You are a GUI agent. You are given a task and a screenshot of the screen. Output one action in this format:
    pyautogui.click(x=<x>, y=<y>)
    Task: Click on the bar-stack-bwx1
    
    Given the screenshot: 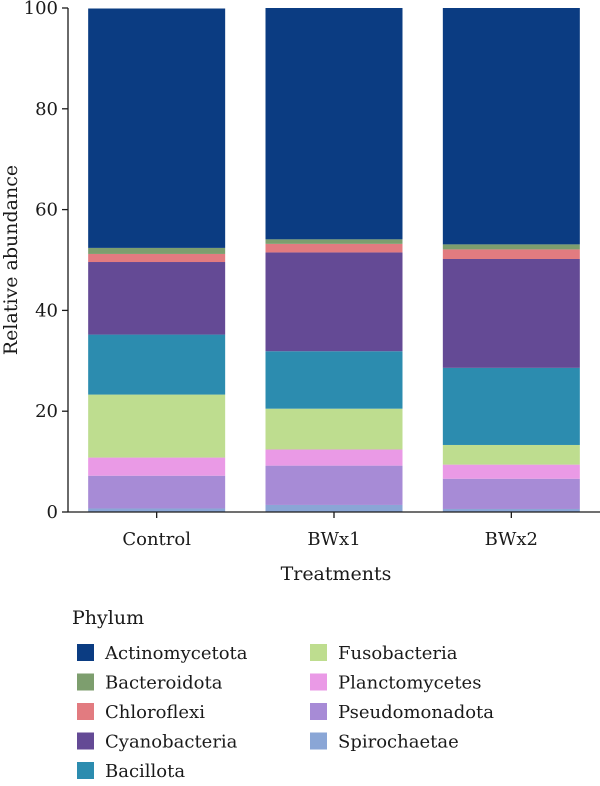 What is the action you would take?
    pyautogui.click(x=334, y=260)
    